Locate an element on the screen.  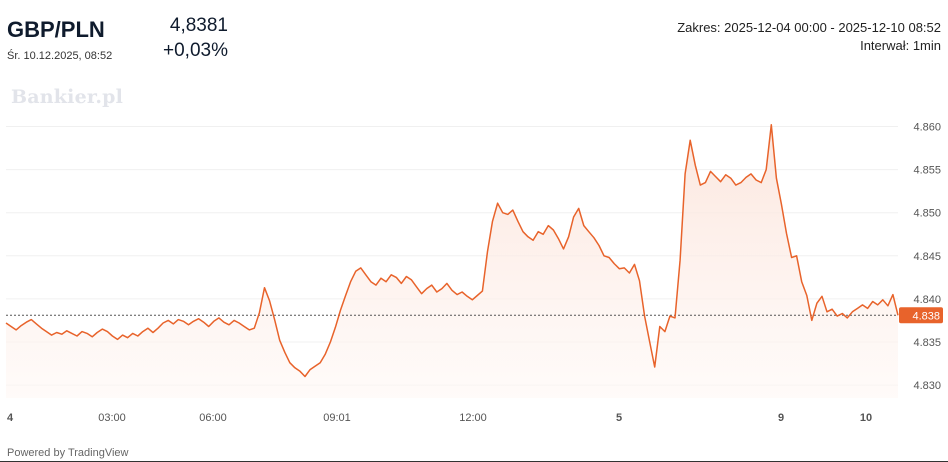
y-tick-label: 4.830 is located at coordinates (927, 386).